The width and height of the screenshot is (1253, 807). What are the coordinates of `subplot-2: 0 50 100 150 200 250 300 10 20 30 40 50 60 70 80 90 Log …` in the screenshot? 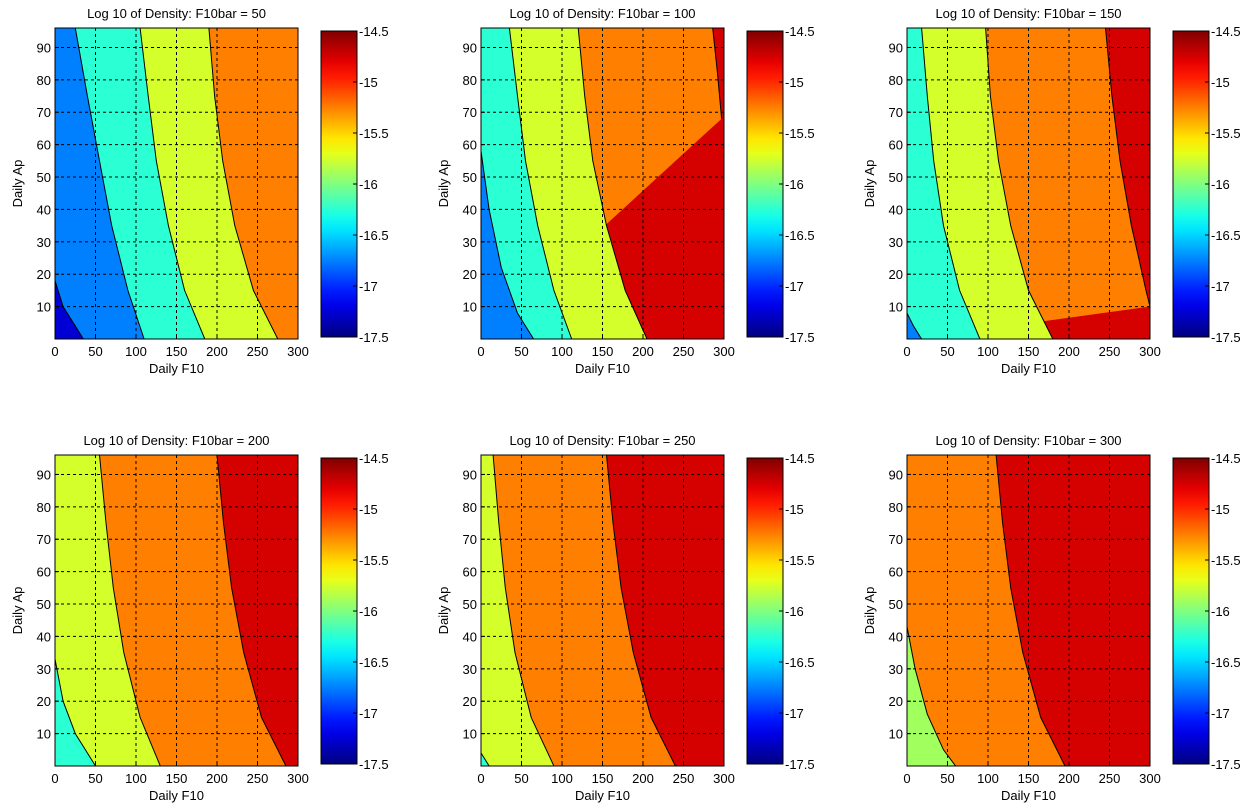 It's located at (625, 191).